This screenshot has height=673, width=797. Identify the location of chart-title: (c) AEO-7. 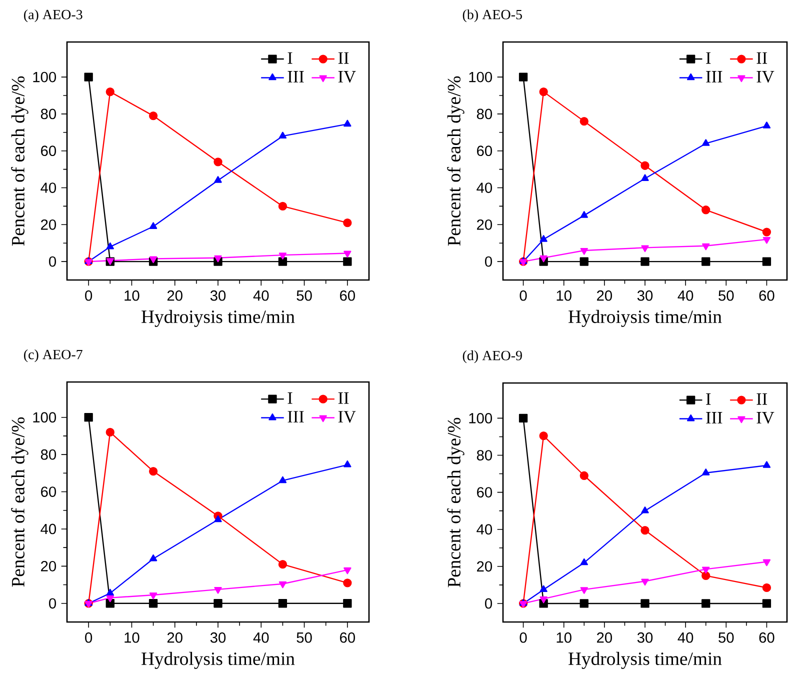
(53, 355).